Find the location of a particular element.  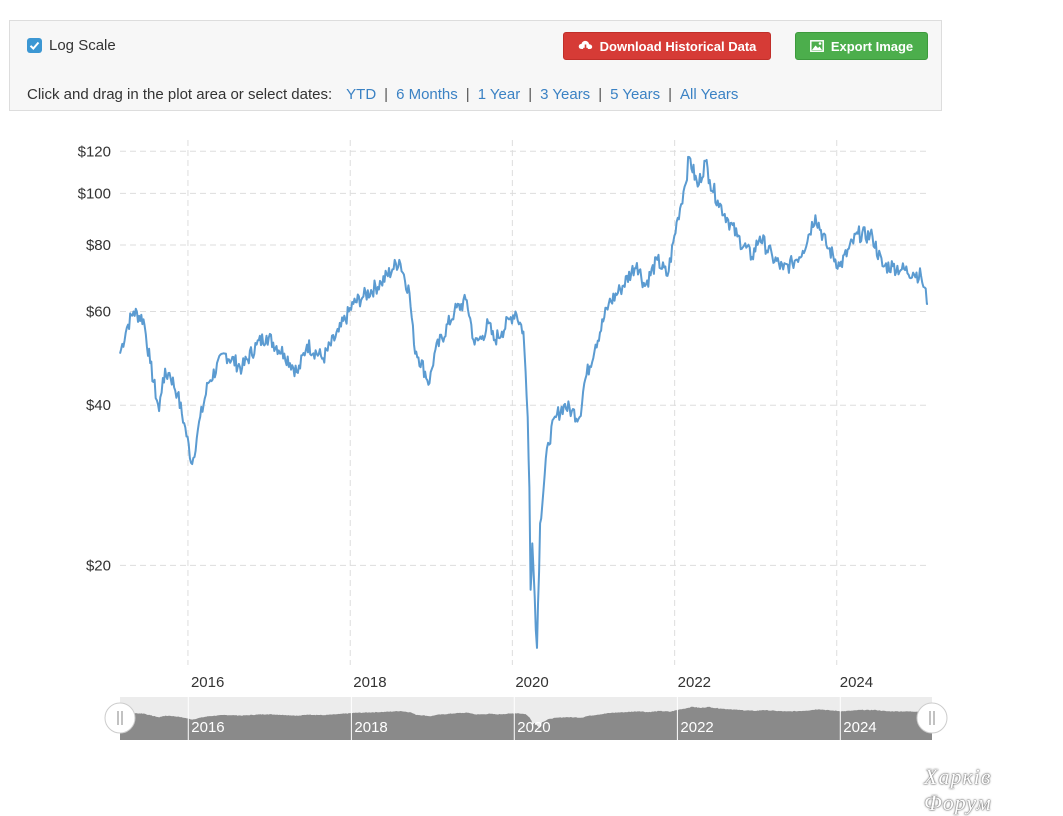

watermark: Харків Форум is located at coordinates (958, 789).